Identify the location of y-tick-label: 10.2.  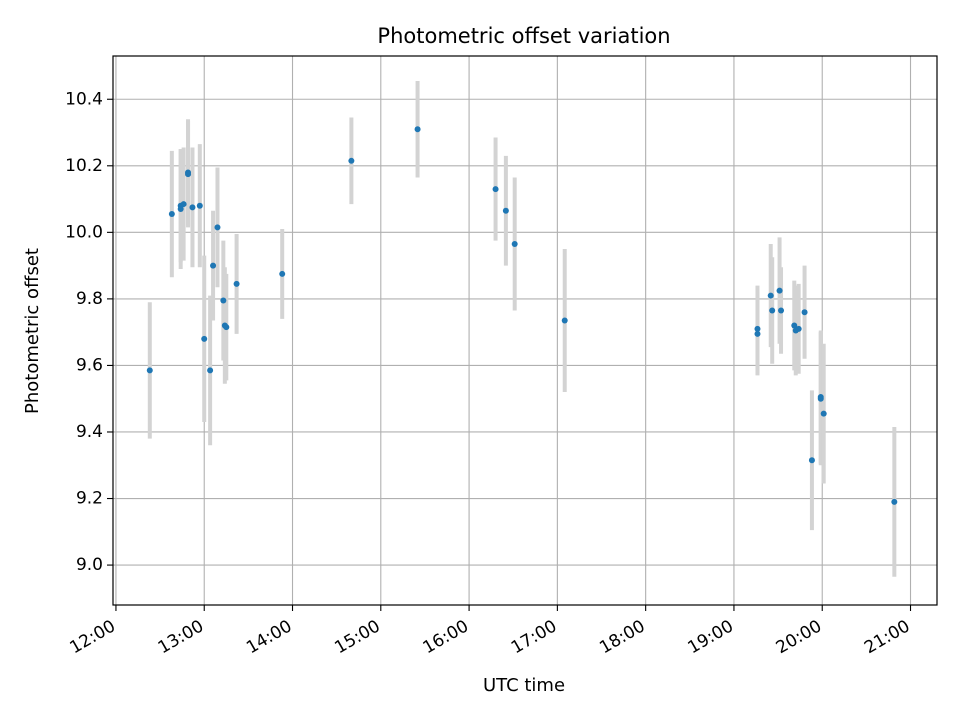
(84, 166).